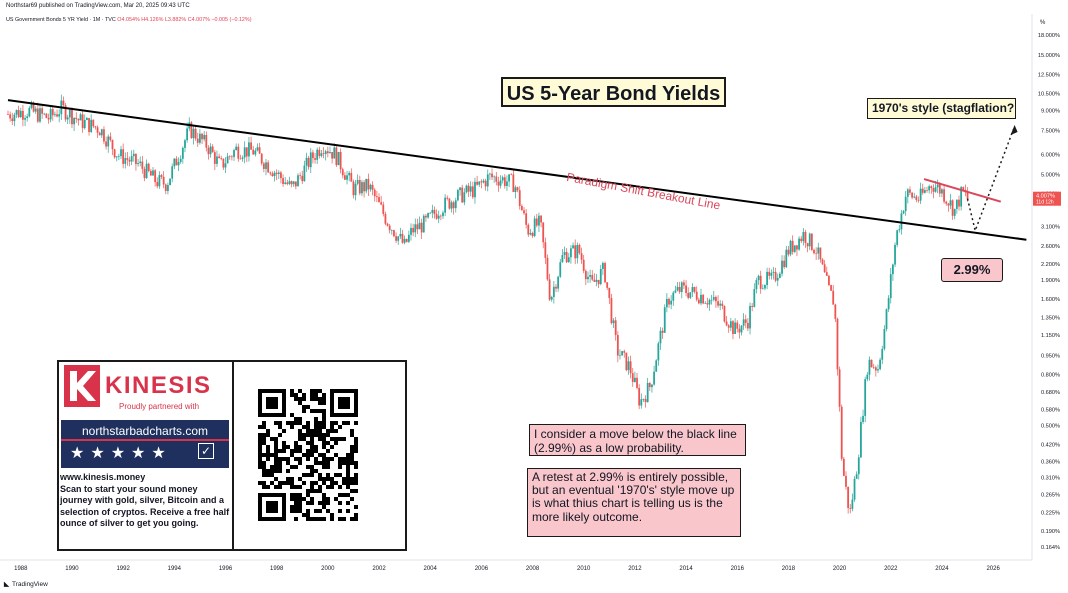 This screenshot has width=1068, height=593. Describe the element at coordinates (103, 477) in the screenshot. I see `ad-url: www.kinesis.money` at that location.